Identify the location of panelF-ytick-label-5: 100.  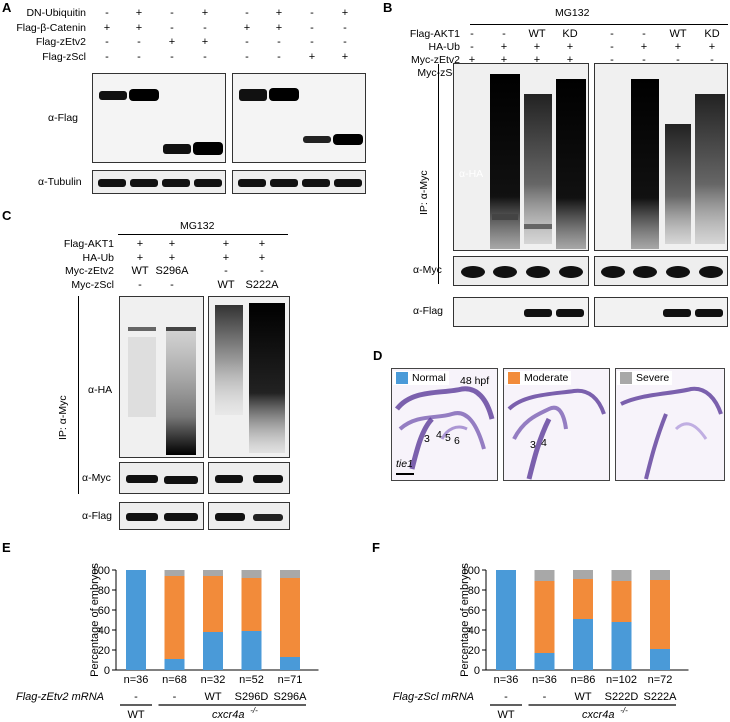
(471, 571).